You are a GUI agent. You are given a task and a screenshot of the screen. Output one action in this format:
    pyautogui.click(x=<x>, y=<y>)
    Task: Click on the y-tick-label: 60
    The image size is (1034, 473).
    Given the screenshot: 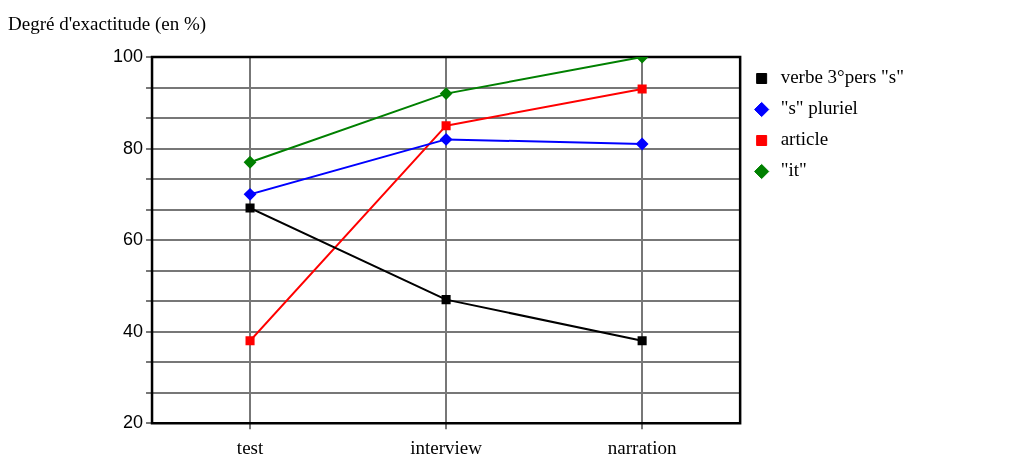 What is the action you would take?
    pyautogui.click(x=133, y=239)
    